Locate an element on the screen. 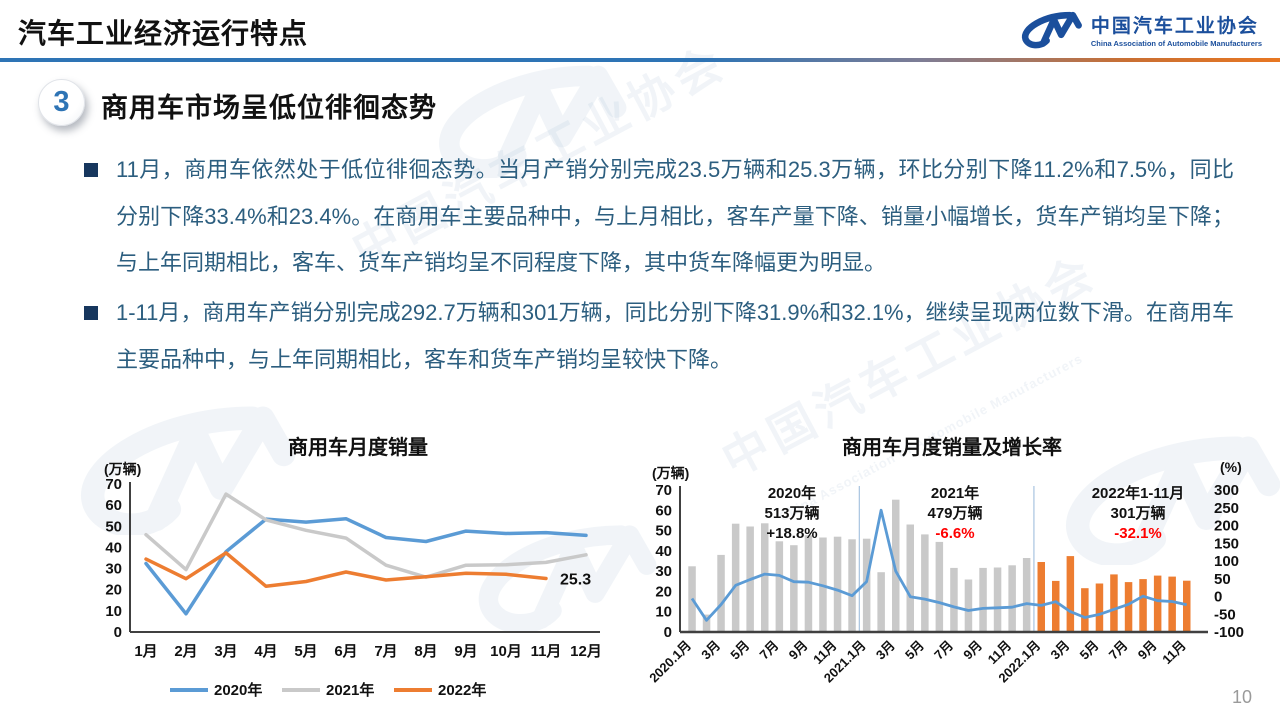  left-axis-unit: (万辆) is located at coordinates (670, 473).